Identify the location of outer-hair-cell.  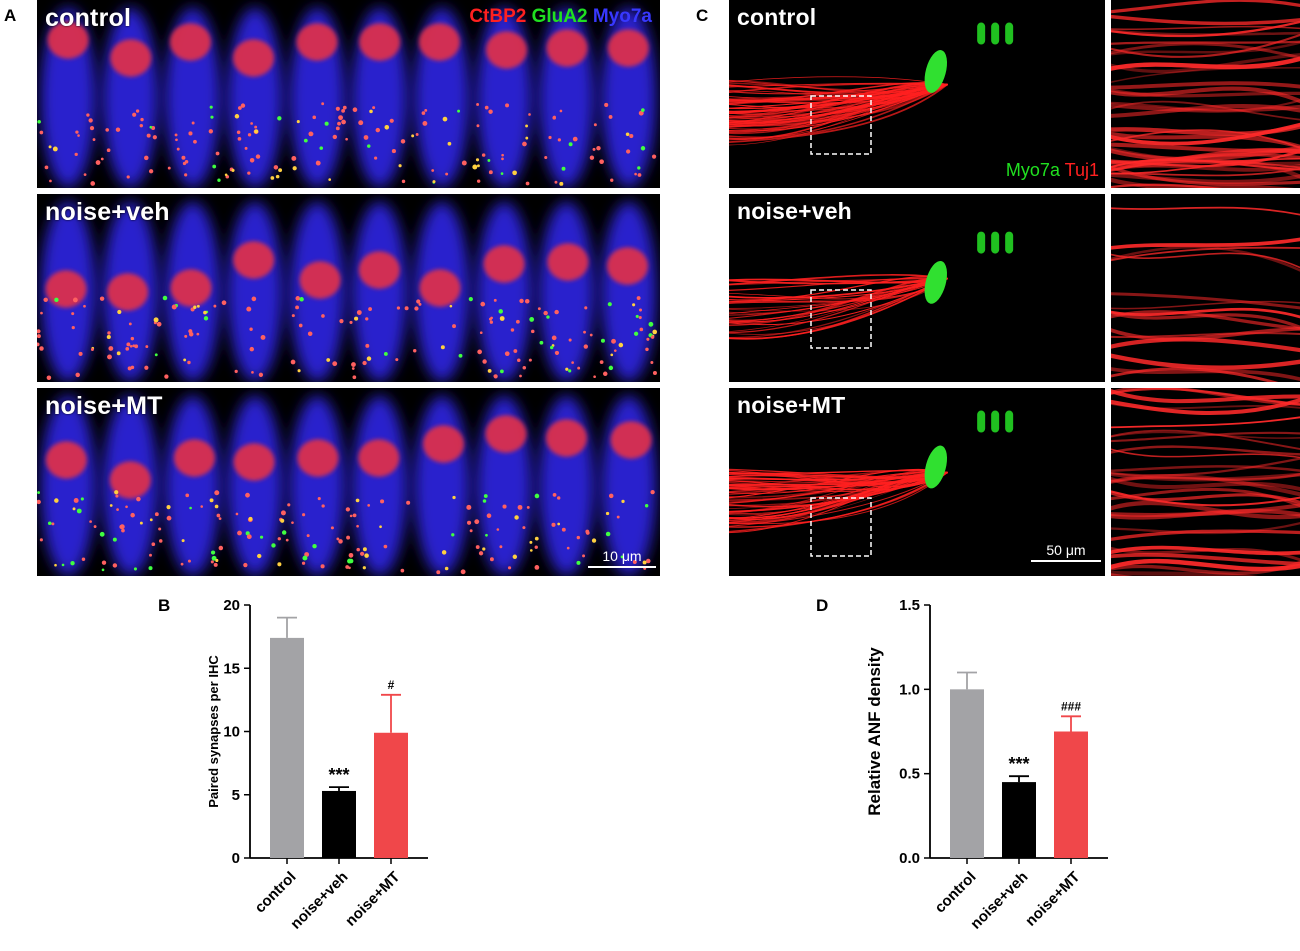
(981, 33).